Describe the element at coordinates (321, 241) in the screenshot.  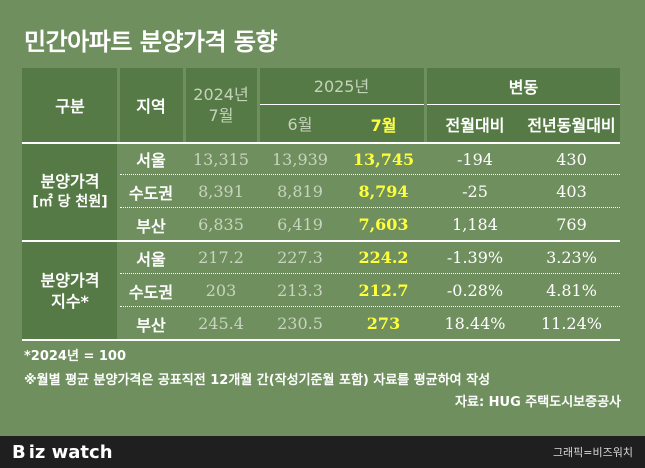
I see `group-divider` at that location.